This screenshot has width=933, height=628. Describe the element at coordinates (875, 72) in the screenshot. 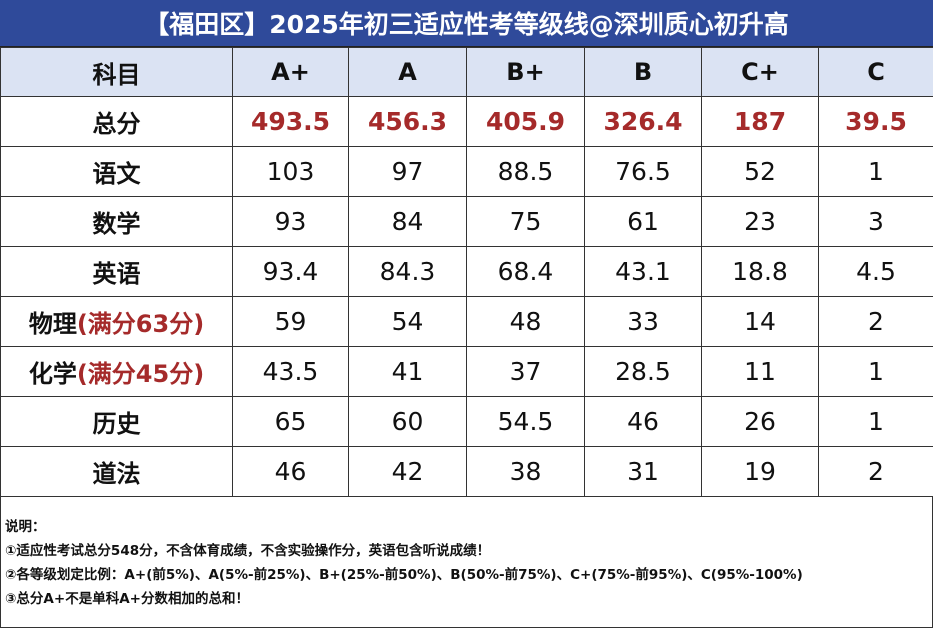

I see `column-header-c: C` at that location.